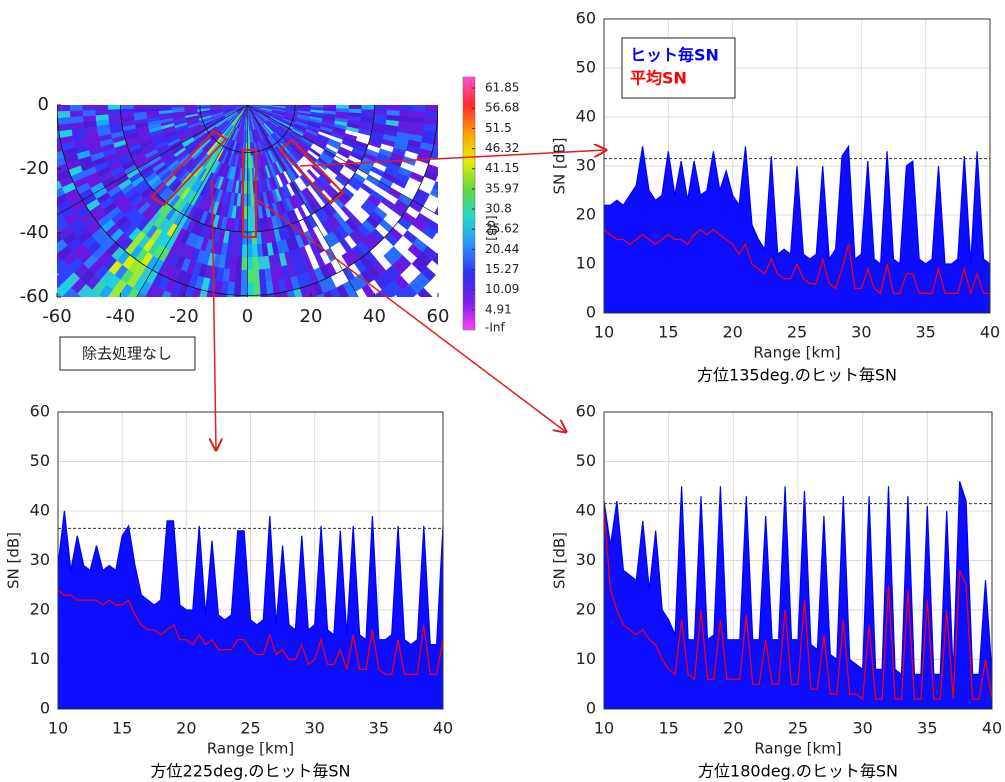  Describe the element at coordinates (34, 296) in the screenshot. I see `y-tick-label: -60` at that location.